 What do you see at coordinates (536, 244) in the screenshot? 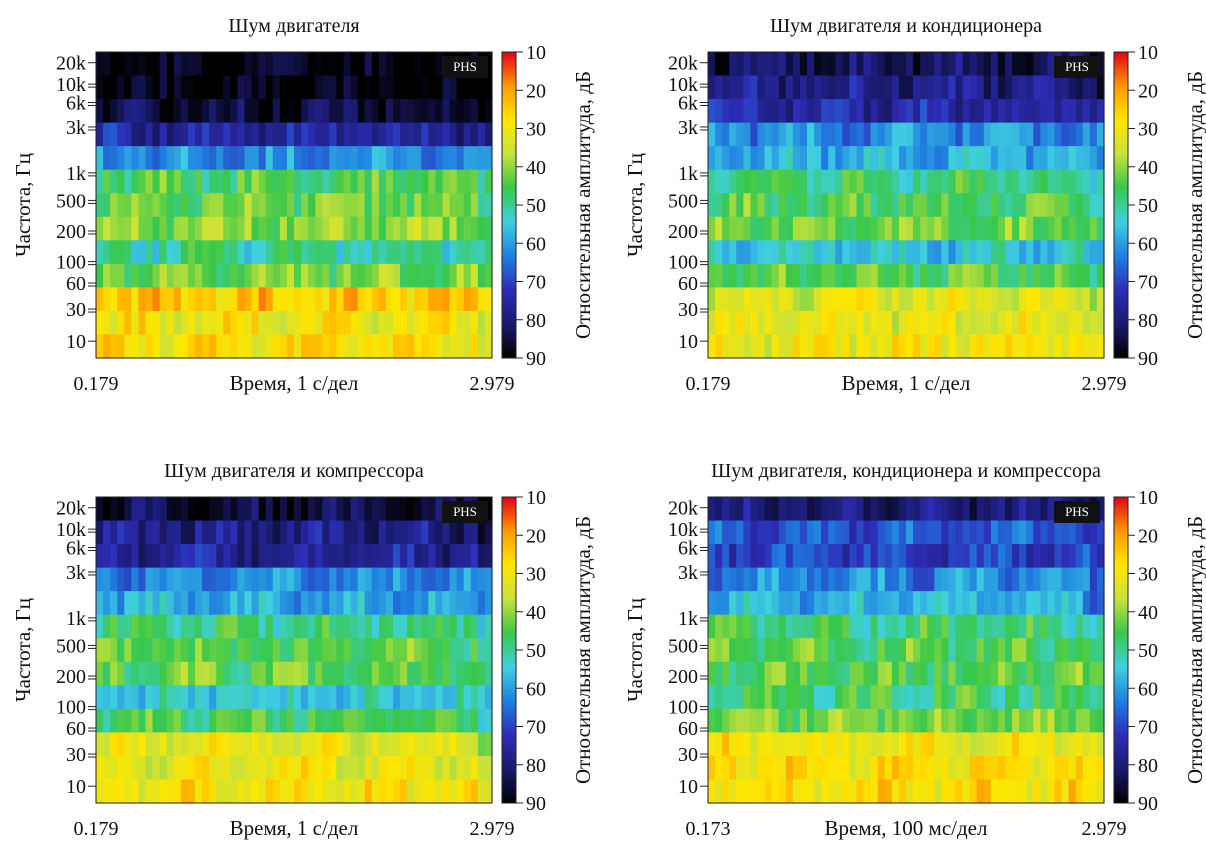
I see `colorbar-tick-label: 60` at bounding box center [536, 244].